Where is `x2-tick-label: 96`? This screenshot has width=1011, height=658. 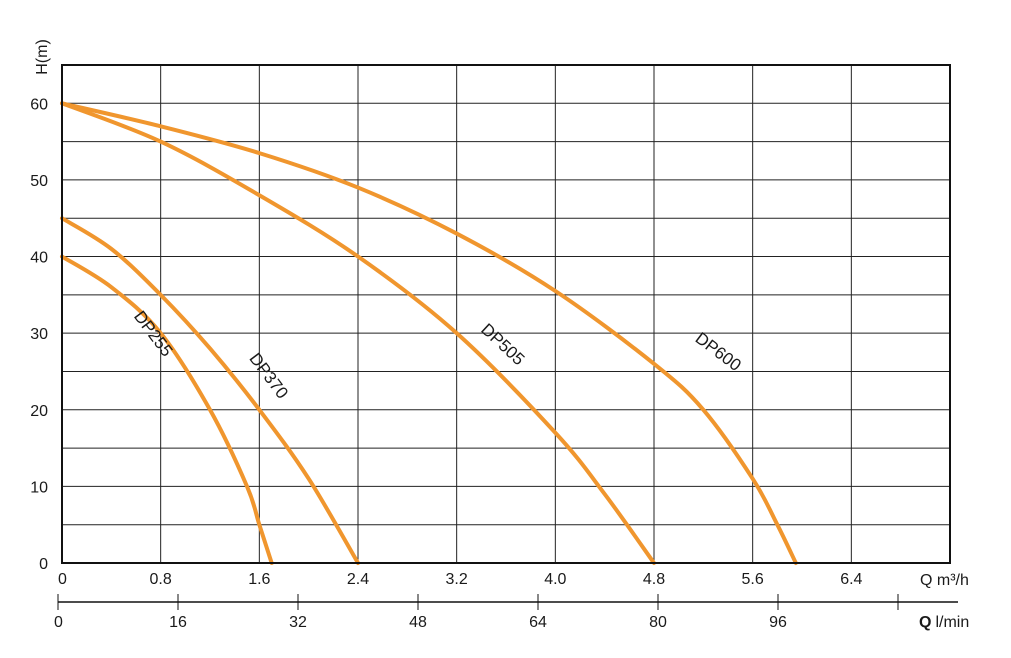 x2-tick-label: 96 is located at coordinates (778, 622).